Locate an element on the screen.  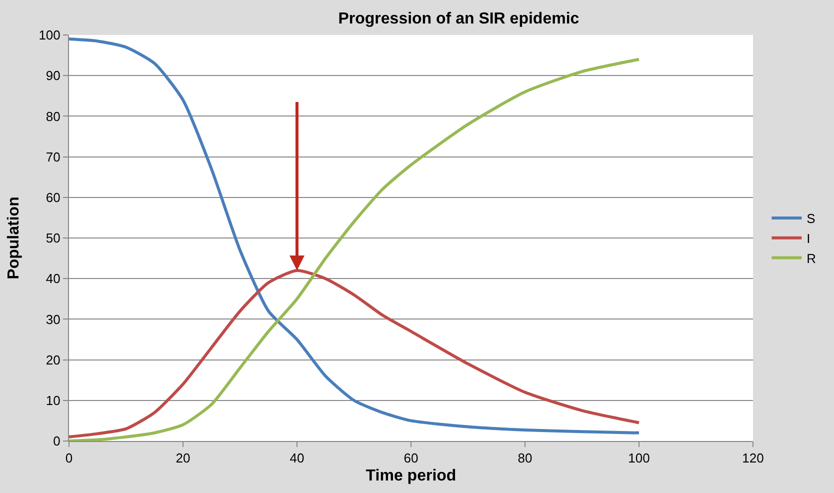
chart-title: Progression of an SIR epidemic is located at coordinates (459, 19).